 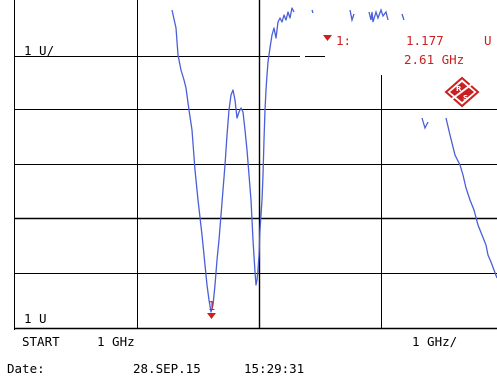 What do you see at coordinates (378, 15) in the screenshot?
I see `trace-fragment-top-c` at bounding box center [378, 15].